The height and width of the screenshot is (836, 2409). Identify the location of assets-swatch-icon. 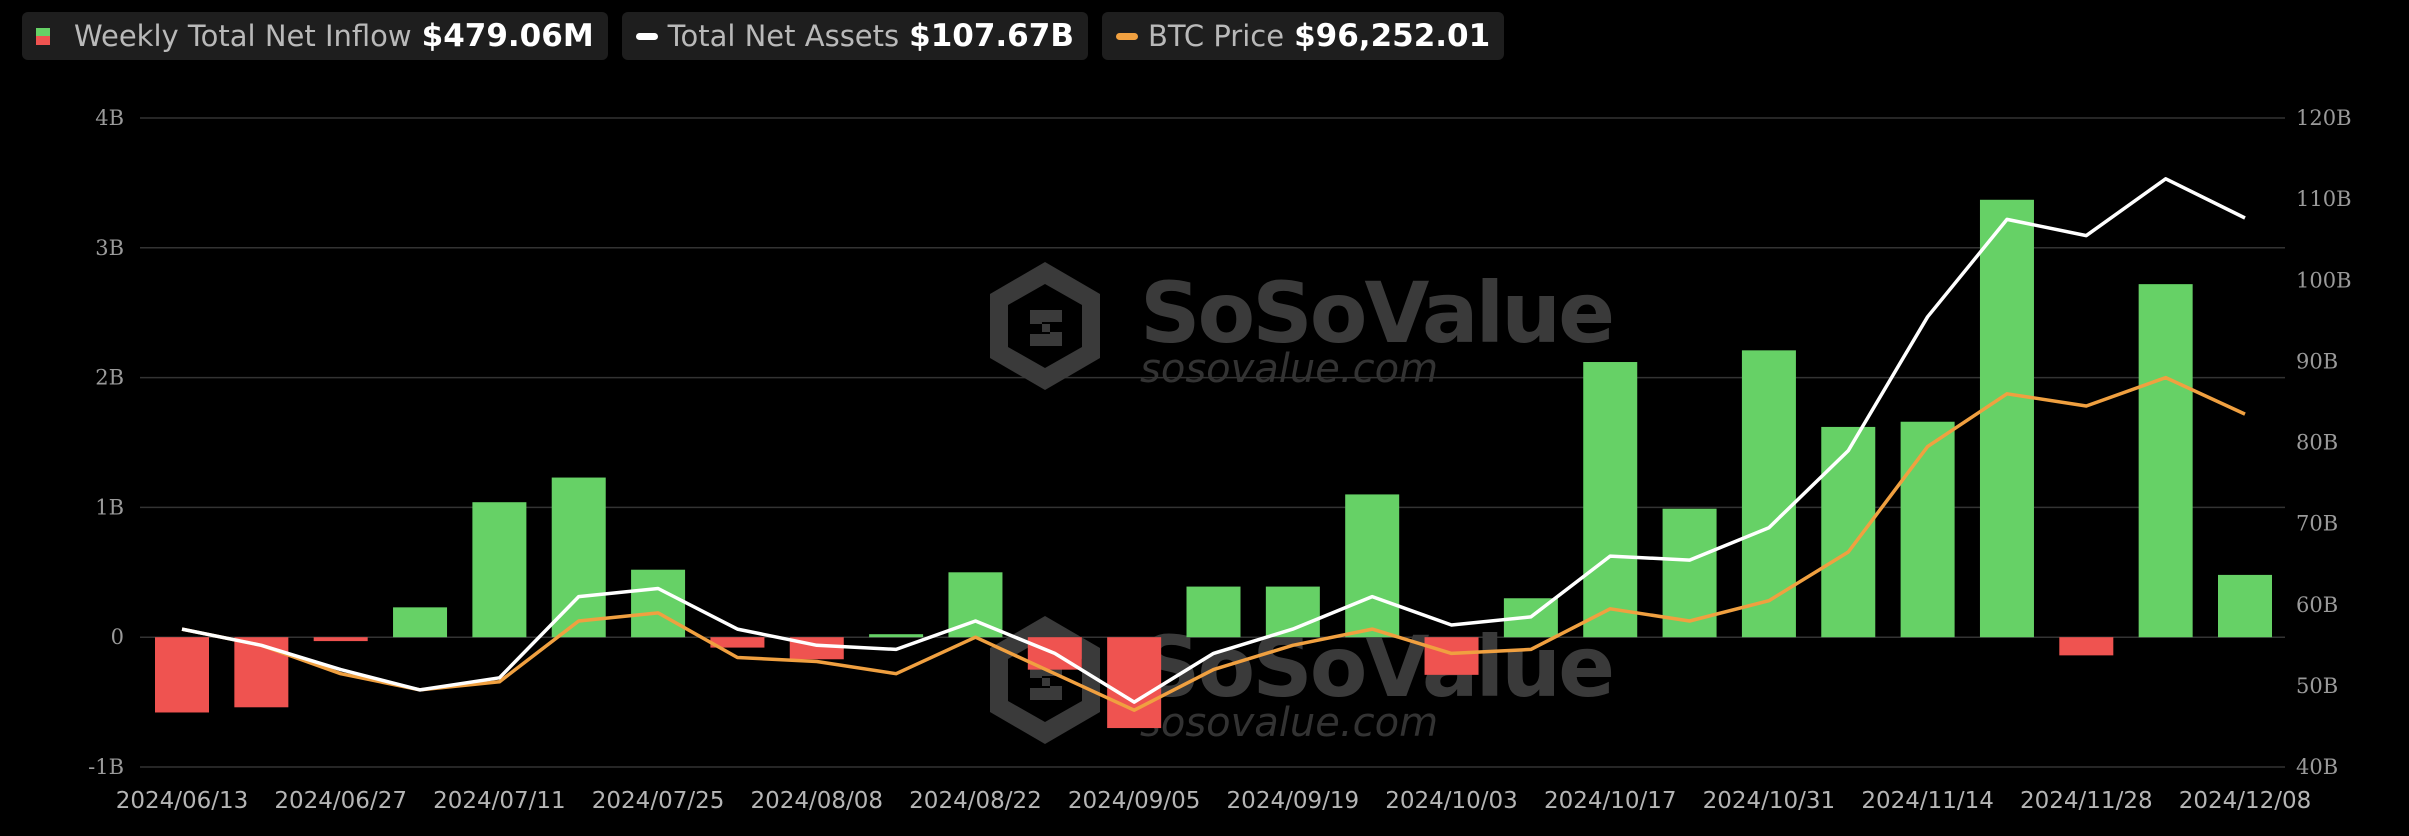
(646, 36).